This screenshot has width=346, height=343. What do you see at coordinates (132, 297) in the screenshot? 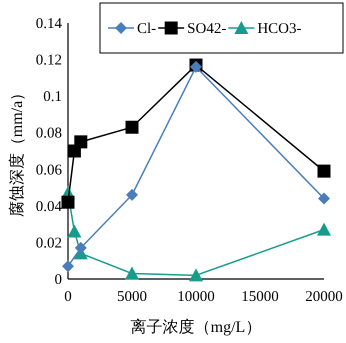
I see `x-tick-label: 5000` at bounding box center [132, 297].